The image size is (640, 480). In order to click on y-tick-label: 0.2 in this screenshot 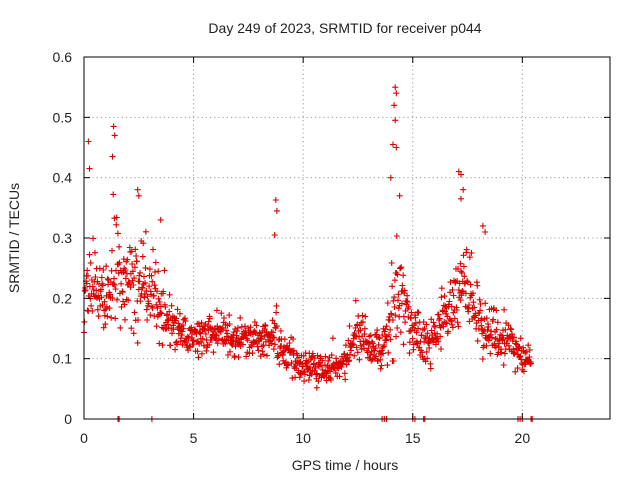, I will do `click(63, 298)`.